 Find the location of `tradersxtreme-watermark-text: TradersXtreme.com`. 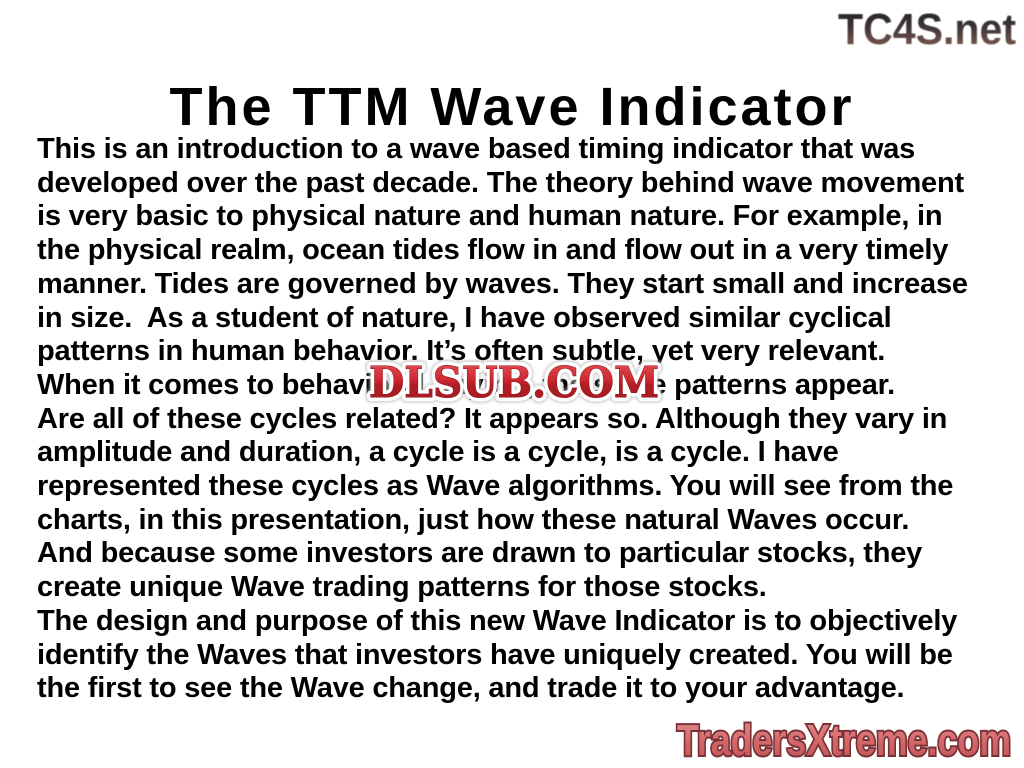

tradersxtreme-watermark-text: TradersXtreme.com is located at coordinates (844, 740).